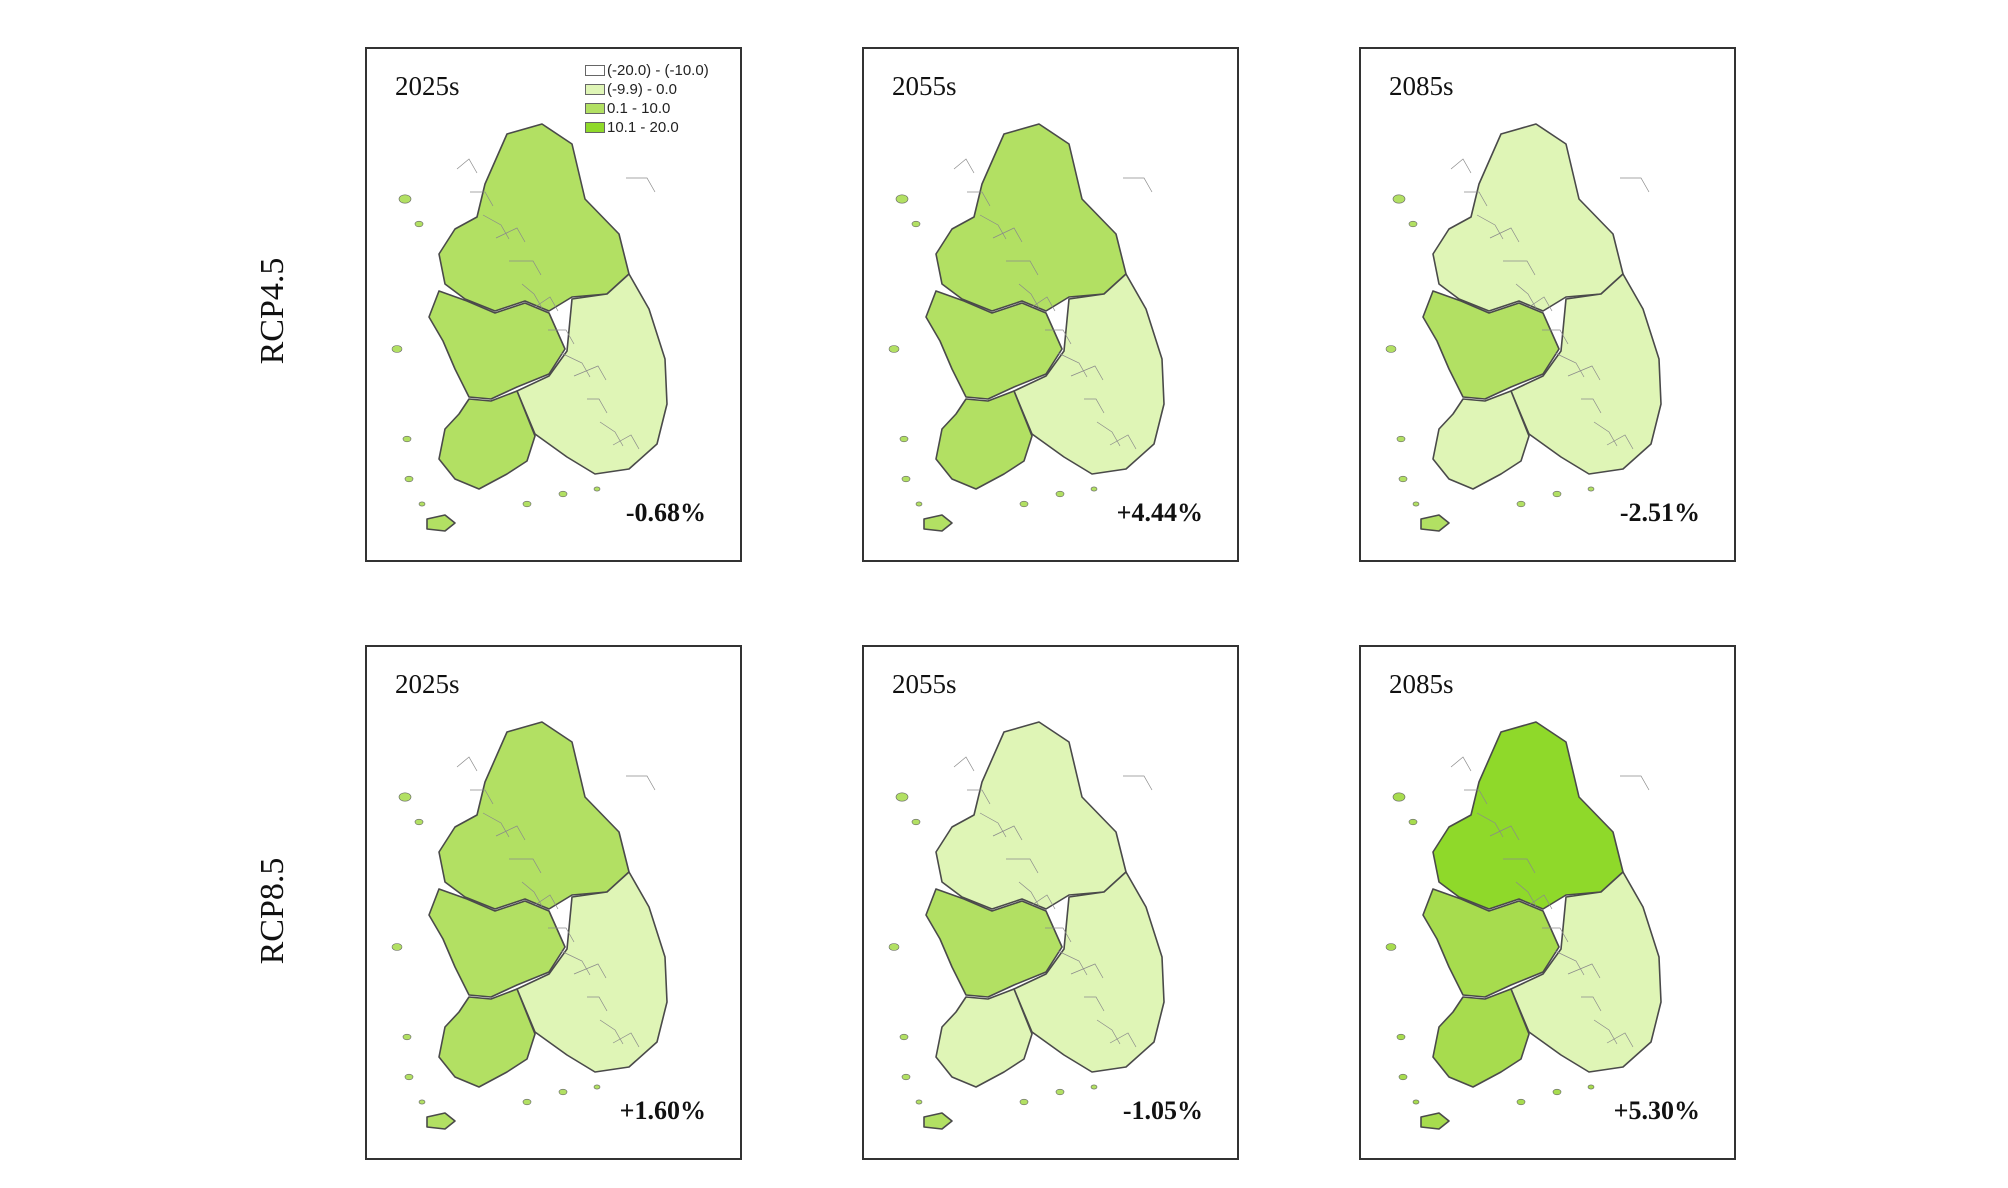 The image size is (2008, 1188). I want to click on period-label: 2085s, so click(1421, 684).